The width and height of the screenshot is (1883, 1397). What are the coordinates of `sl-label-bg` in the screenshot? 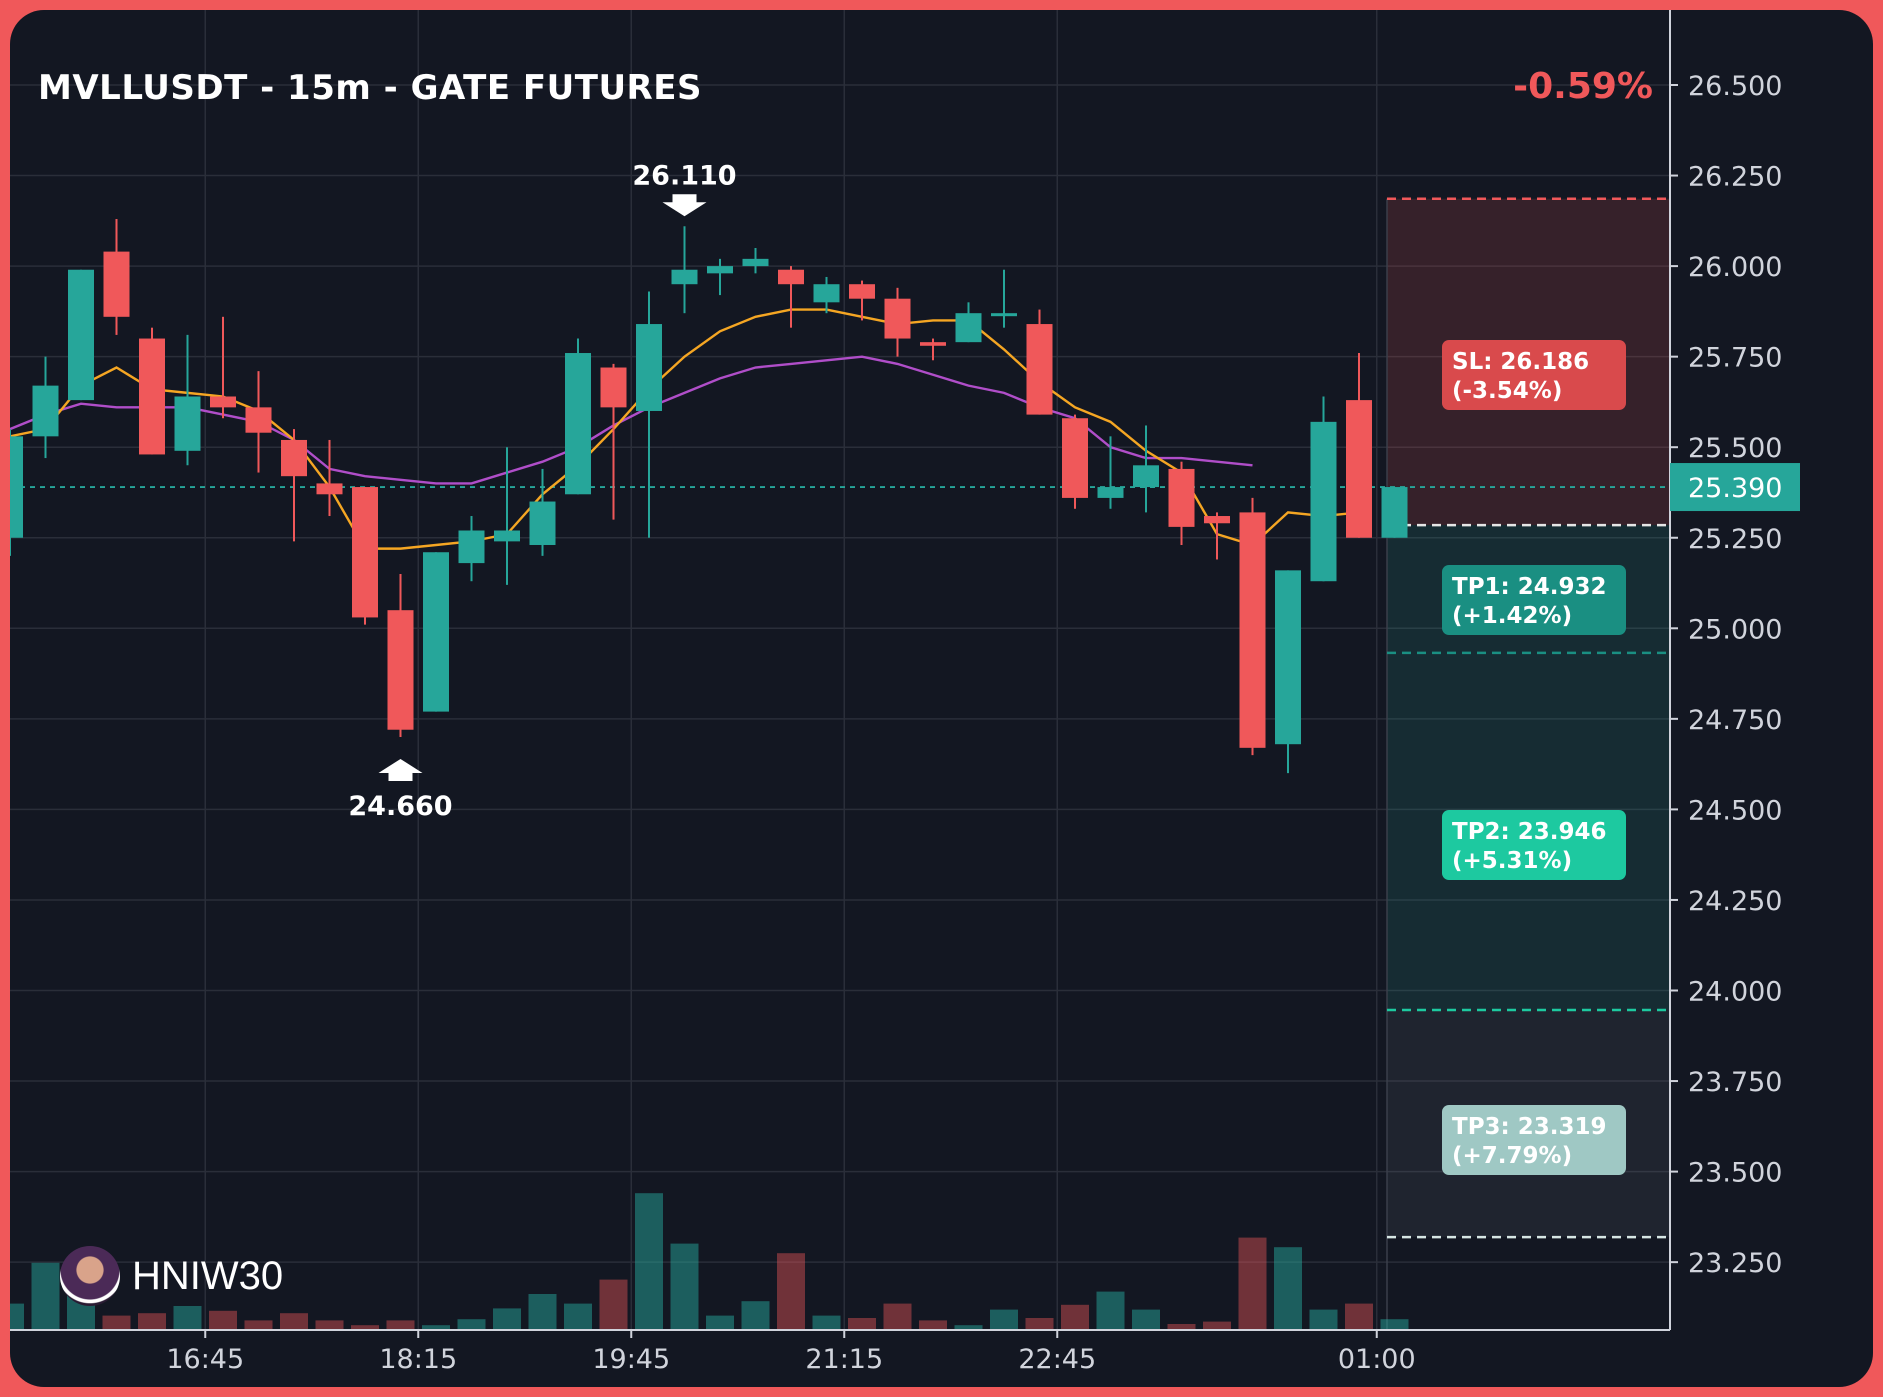 It's located at (1534, 375).